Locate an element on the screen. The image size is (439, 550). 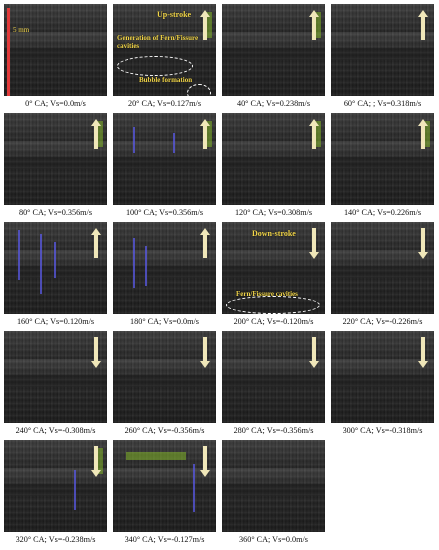
cavity-ellipse is located at coordinates (155, 66).